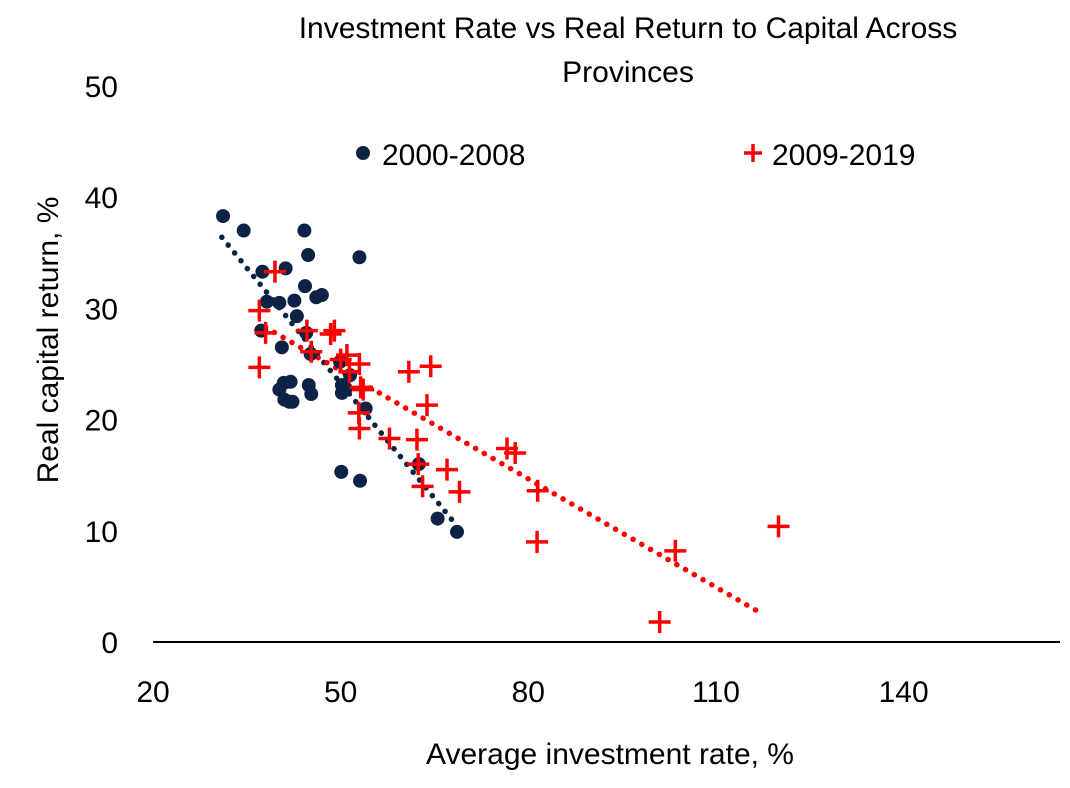 The image size is (1070, 788). Describe the element at coordinates (101, 365) in the screenshot. I see `y-tick-labels: 0 10 20 30 40 50` at that location.